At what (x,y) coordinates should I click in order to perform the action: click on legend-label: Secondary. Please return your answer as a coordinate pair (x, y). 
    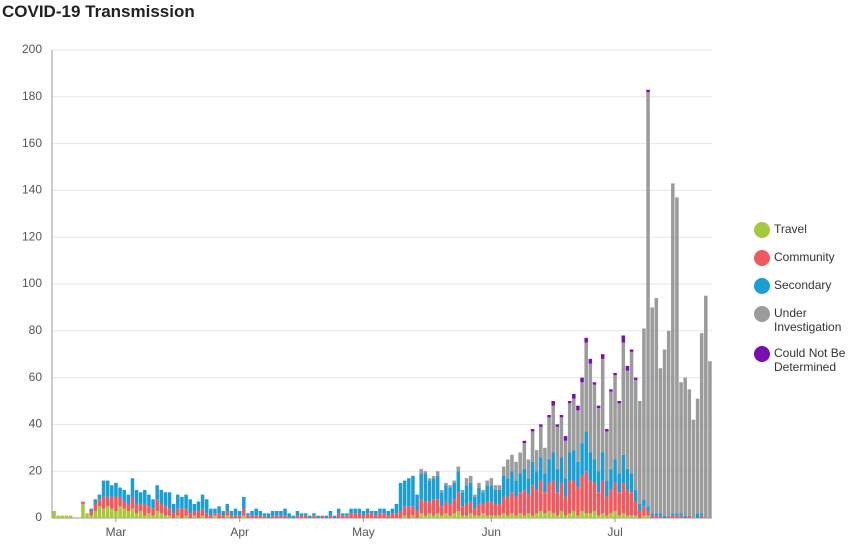
    Looking at the image, I should click on (803, 285).